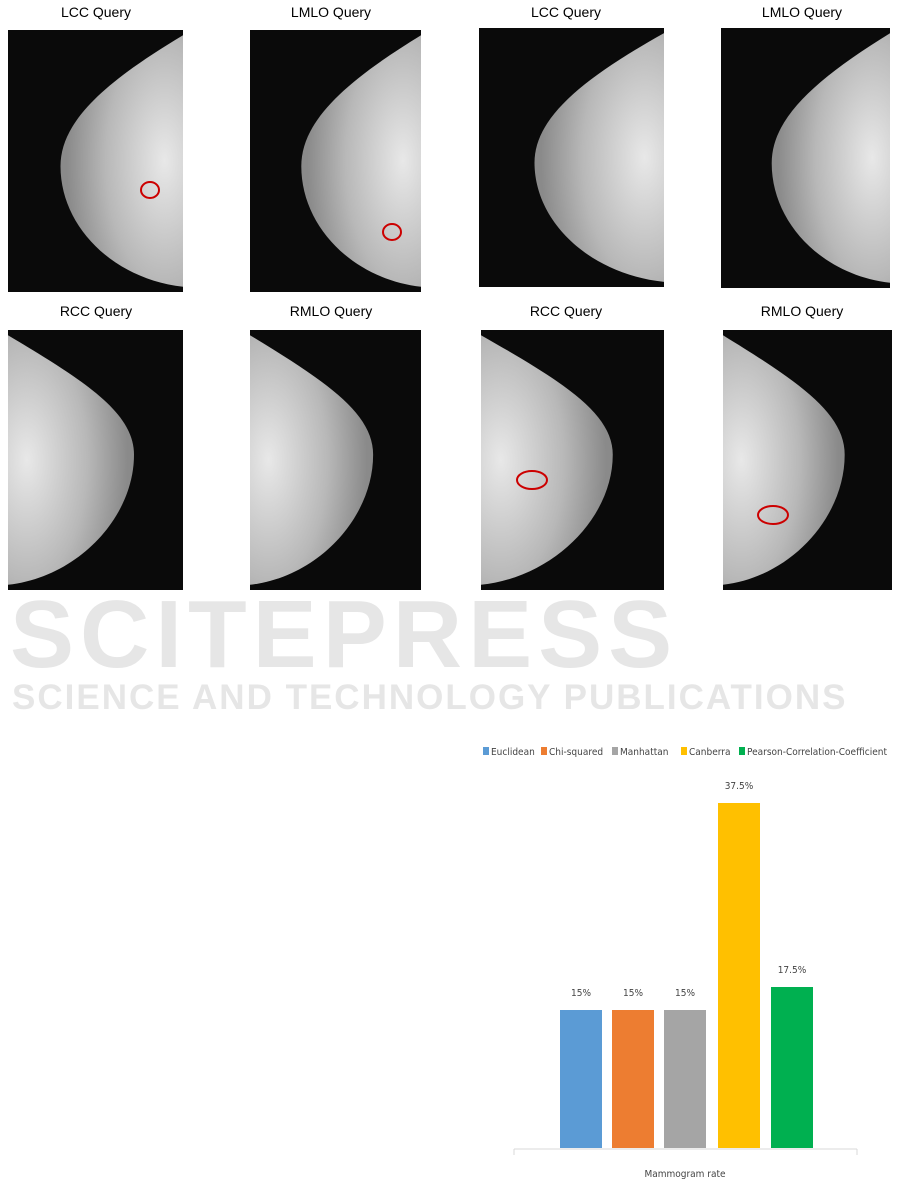  Describe the element at coordinates (817, 752) in the screenshot. I see `legend-entry: Pearson-Correlation-Coefficient` at that location.